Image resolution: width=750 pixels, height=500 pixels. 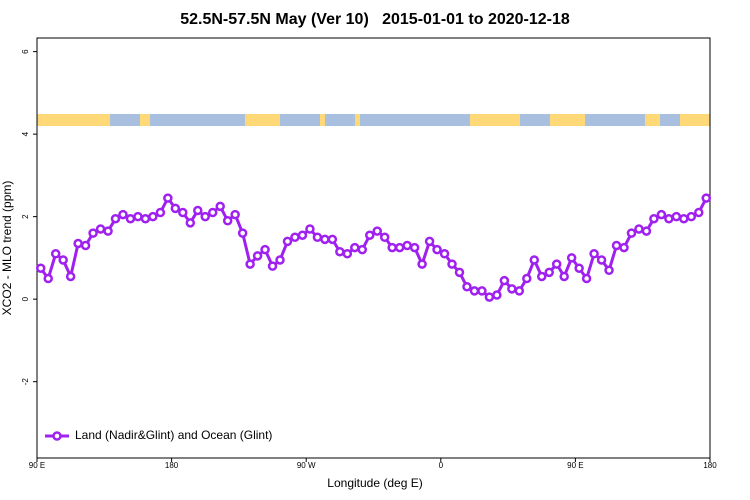 What do you see at coordinates (25, 298) in the screenshot?
I see `y-tick-label: 0` at bounding box center [25, 298].